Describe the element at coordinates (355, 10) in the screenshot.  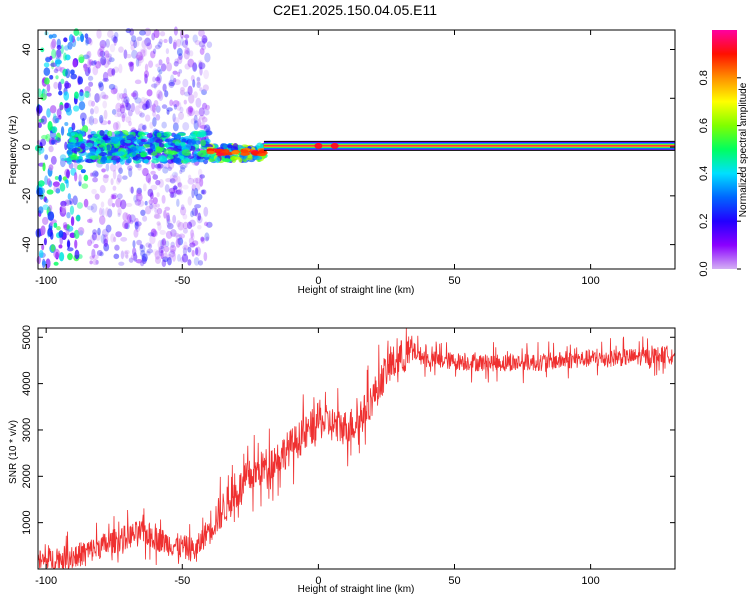
I see `figure-title: C2E1.2025.150.04.05.E11` at that location.